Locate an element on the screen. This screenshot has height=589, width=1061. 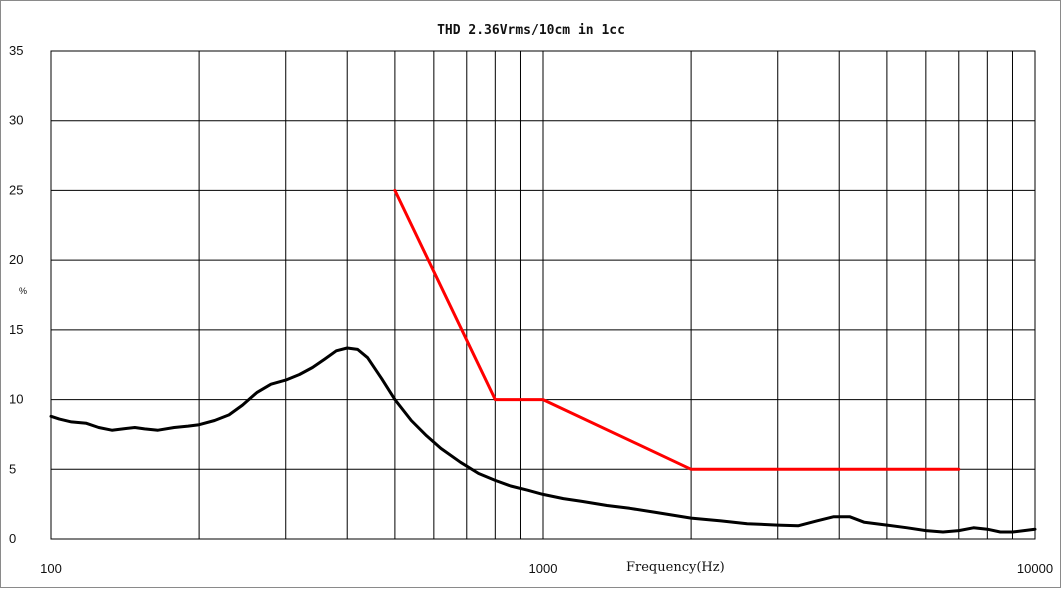
y-tick-label: 30 is located at coordinates (16, 120).